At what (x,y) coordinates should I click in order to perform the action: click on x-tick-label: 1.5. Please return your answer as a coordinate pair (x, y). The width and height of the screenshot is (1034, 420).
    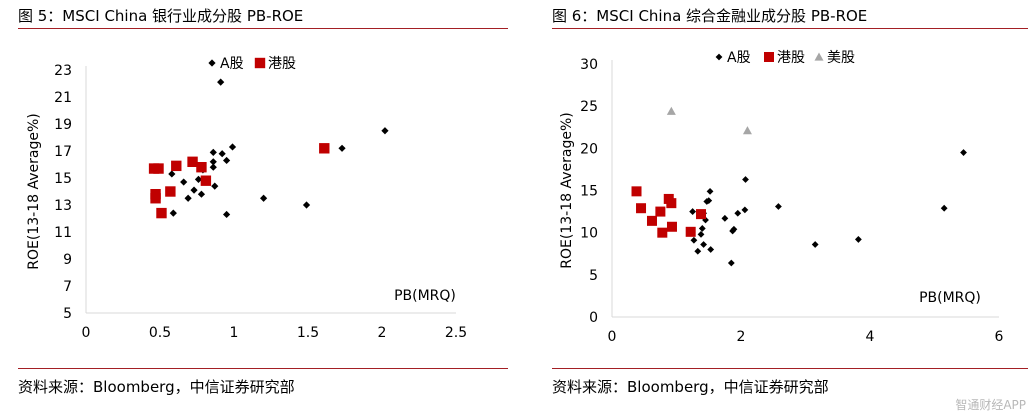
    Looking at the image, I should click on (308, 333).